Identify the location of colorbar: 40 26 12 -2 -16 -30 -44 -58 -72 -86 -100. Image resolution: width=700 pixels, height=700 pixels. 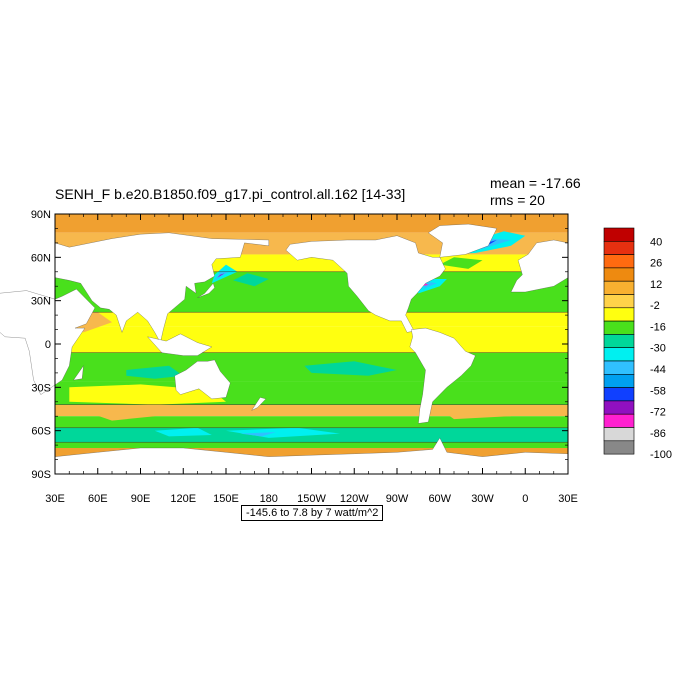
(637, 344).